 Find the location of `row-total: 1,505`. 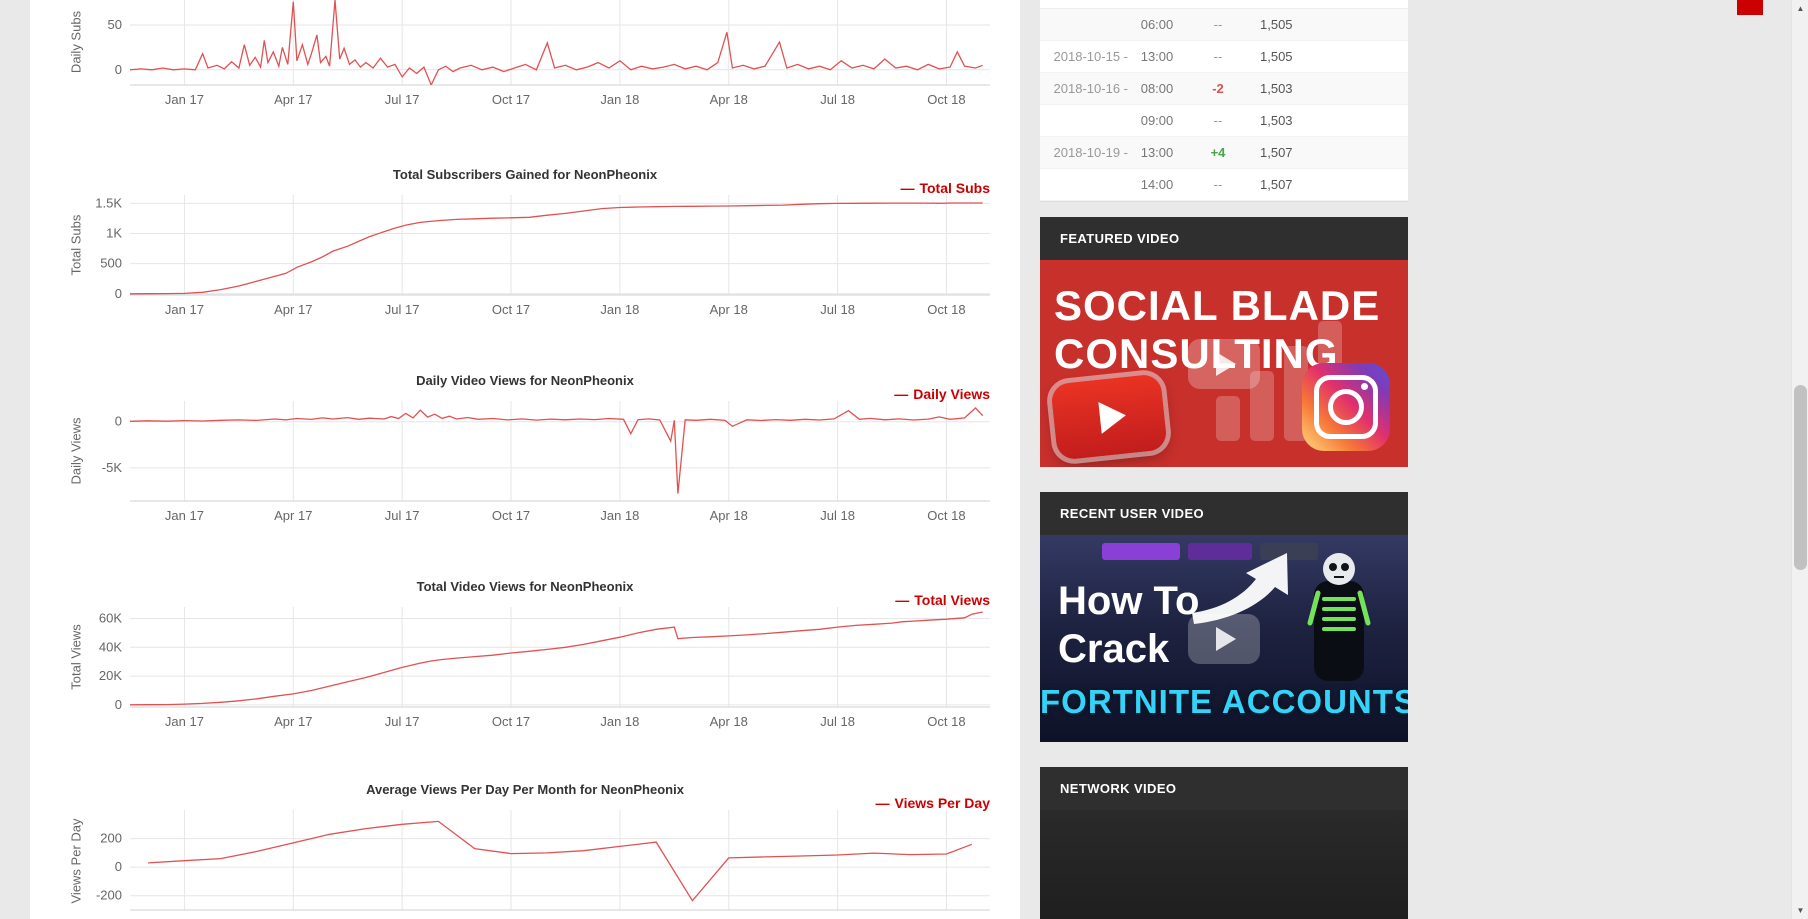

row-total: 1,505 is located at coordinates (1276, 24).